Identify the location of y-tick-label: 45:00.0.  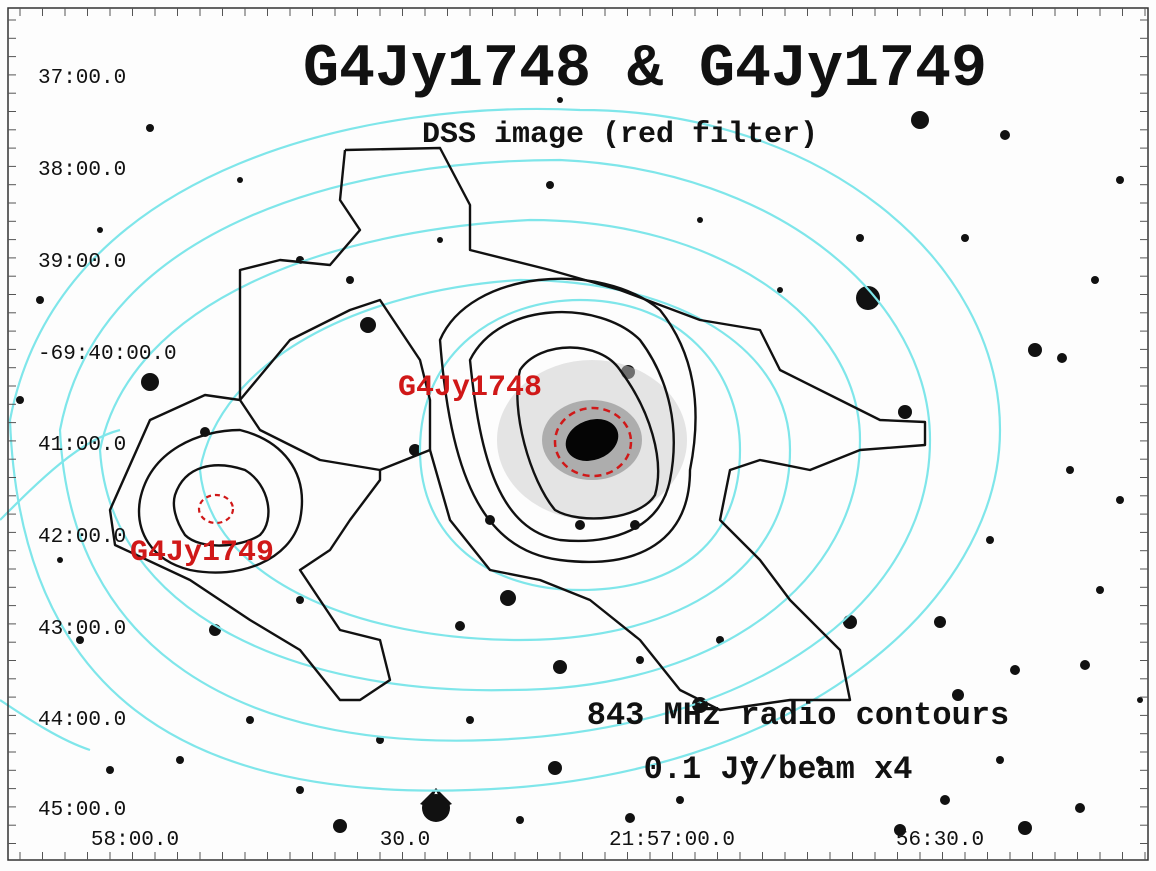
(82, 810).